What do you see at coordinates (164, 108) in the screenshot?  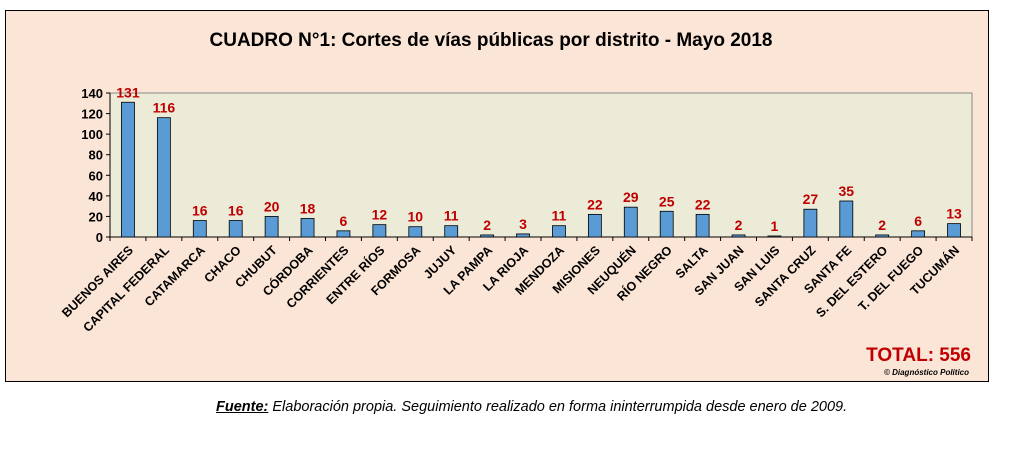 I see `data-label: 116` at bounding box center [164, 108].